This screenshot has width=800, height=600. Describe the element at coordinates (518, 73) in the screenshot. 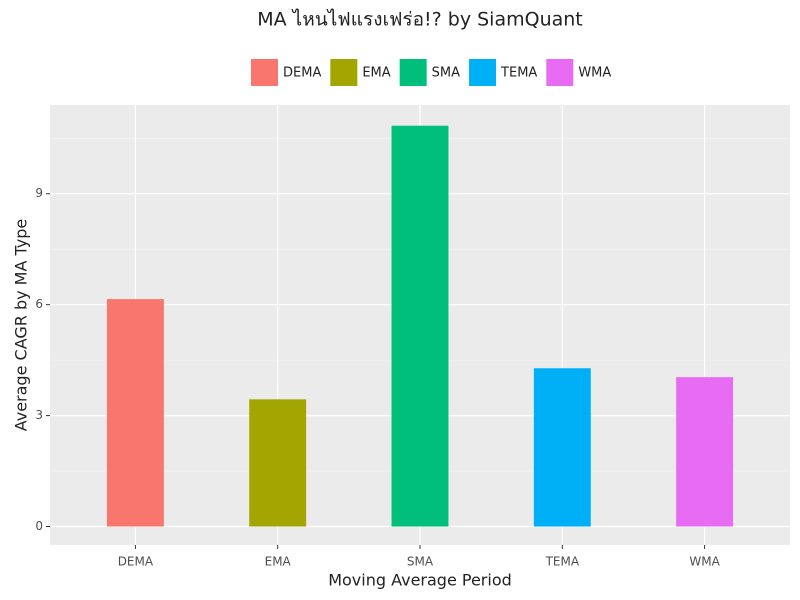

I see `legend-label: TEMA` at that location.